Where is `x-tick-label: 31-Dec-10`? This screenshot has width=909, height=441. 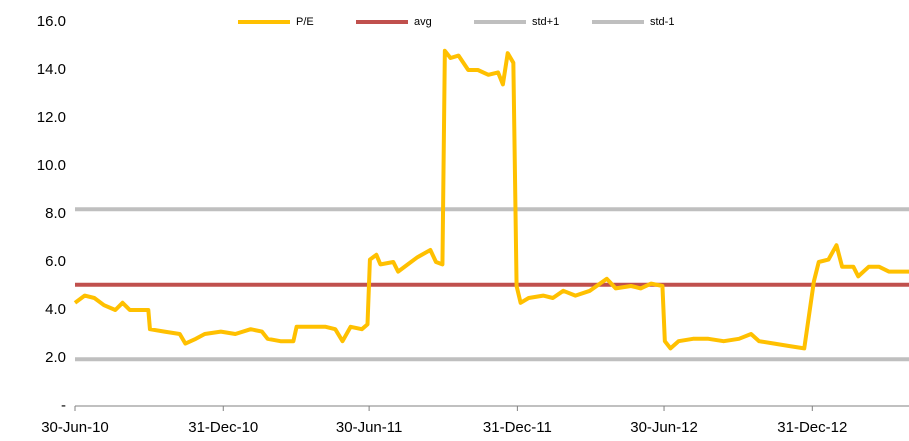
x-tick-label: 31-Dec-10 is located at coordinates (223, 427).